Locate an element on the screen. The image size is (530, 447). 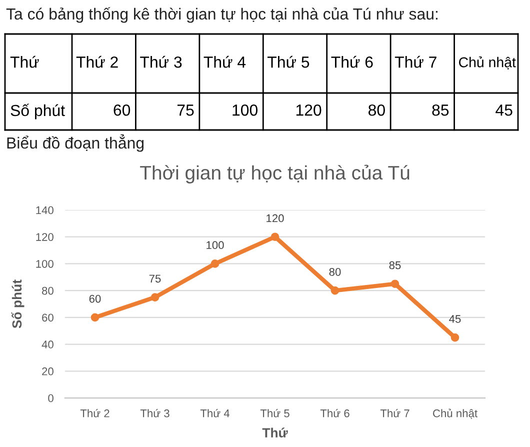
x-tick-label: Chủ nhật is located at coordinates (455, 413).